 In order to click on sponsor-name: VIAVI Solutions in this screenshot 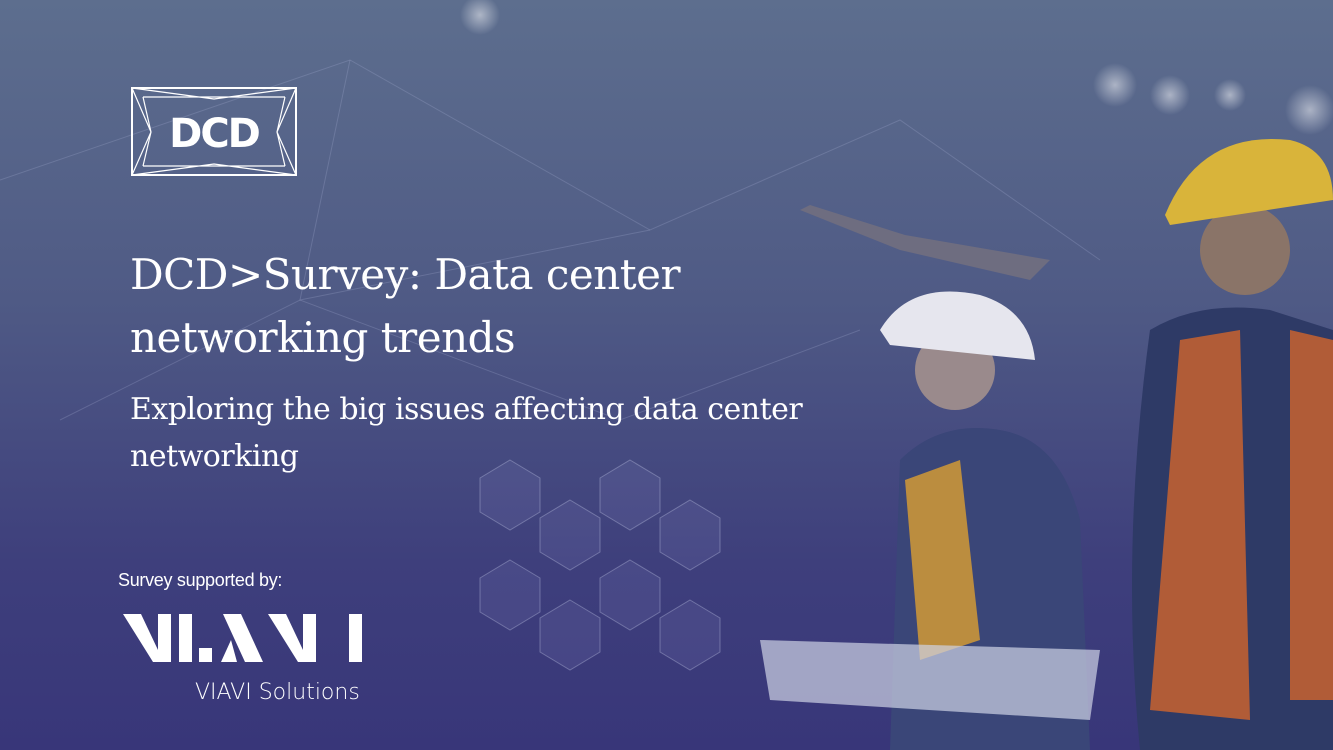, I will do `click(277, 692)`.